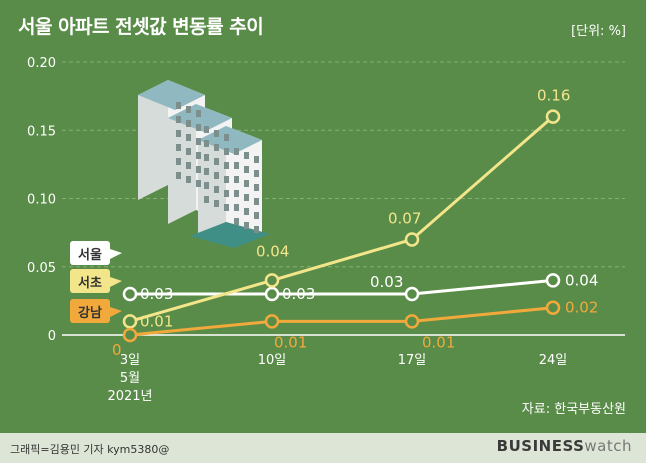  Describe the element at coordinates (540, 446) in the screenshot. I see `brand-logo-bold: BUSINESS` at that location.